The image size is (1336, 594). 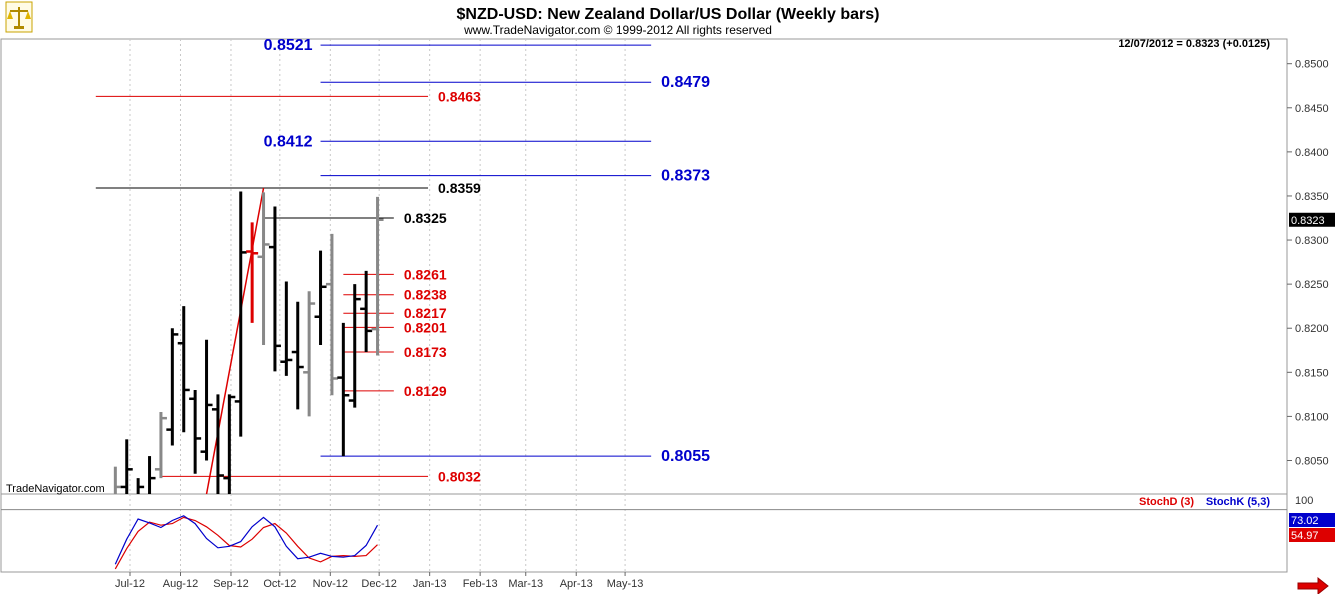 I want to click on x-tick-label: Oct-12, so click(x=279, y=584).